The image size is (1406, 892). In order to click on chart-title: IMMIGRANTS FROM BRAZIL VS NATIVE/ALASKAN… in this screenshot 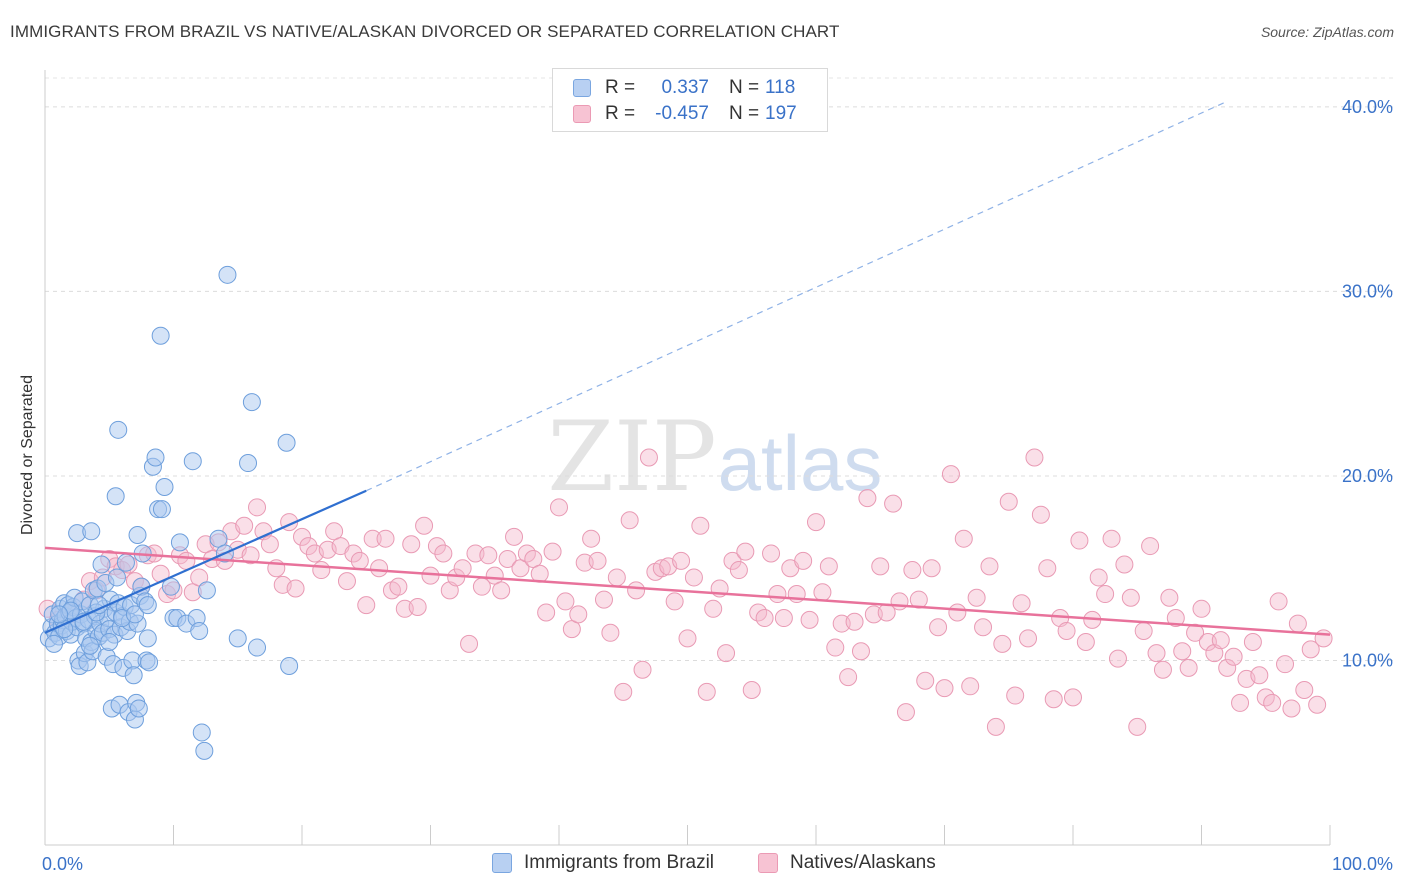, I will do `click(425, 31)`.